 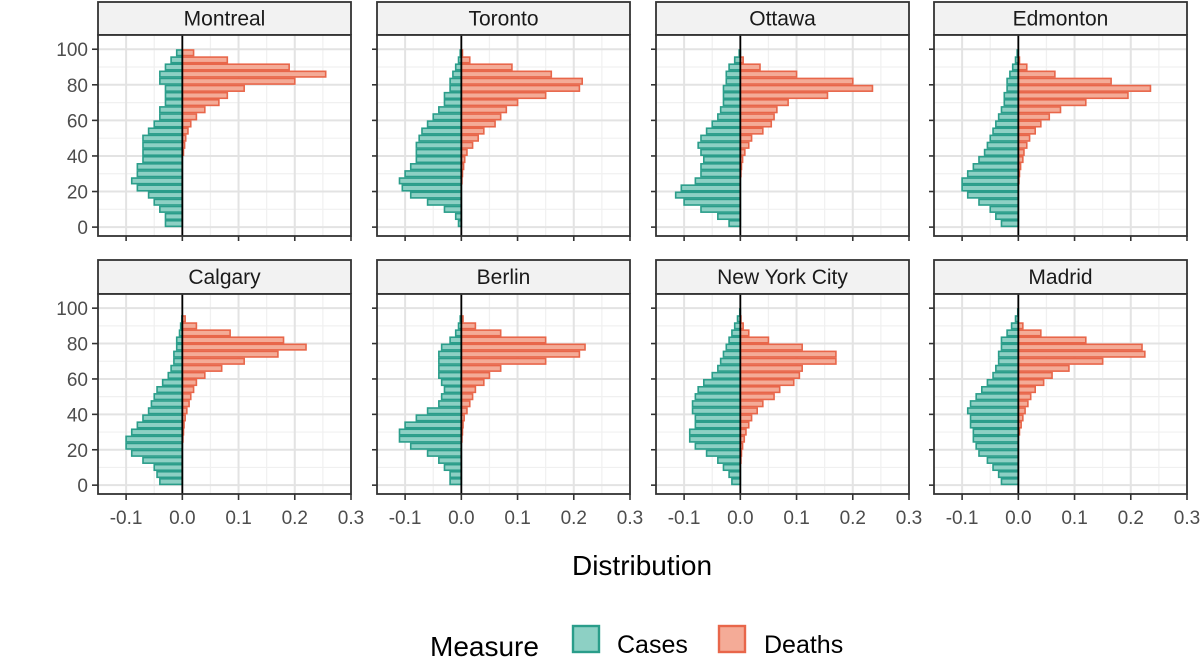 I want to click on y-tick-label: 80, so click(x=77, y=86).